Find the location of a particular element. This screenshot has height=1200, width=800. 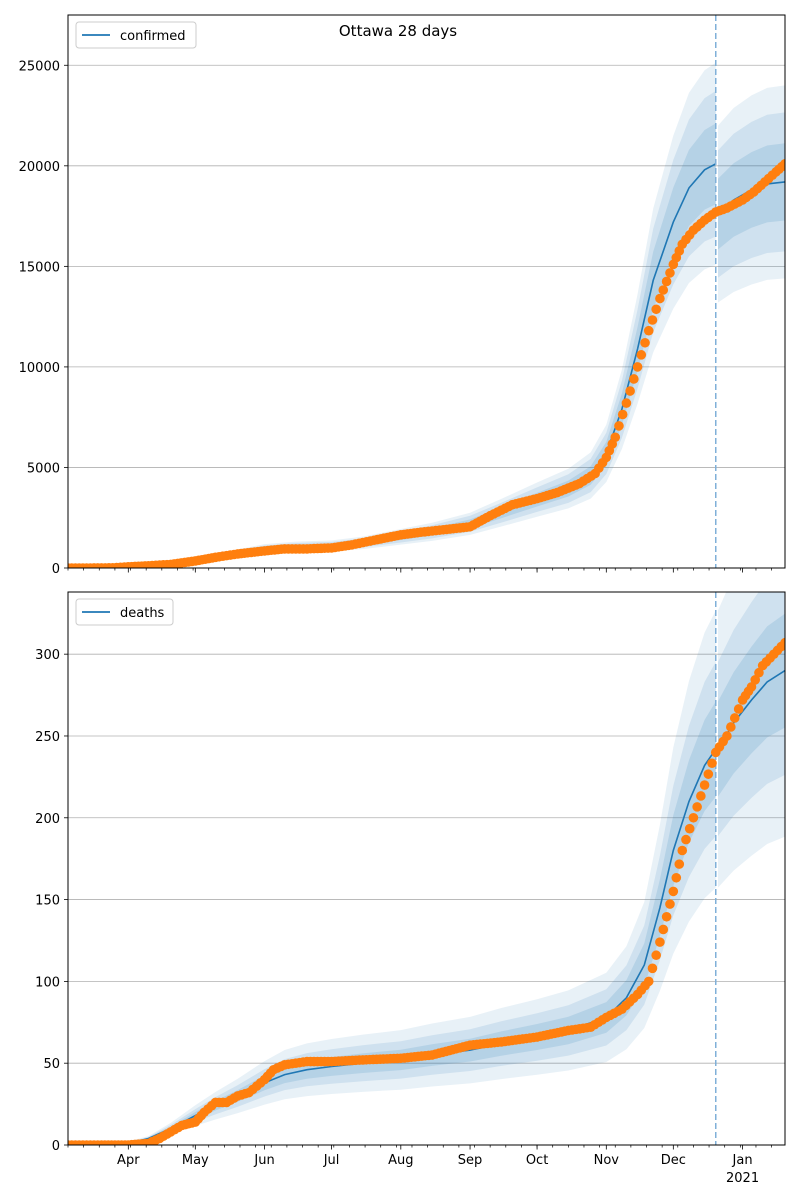

deaths-ytick-label: 250 is located at coordinates (47, 737).